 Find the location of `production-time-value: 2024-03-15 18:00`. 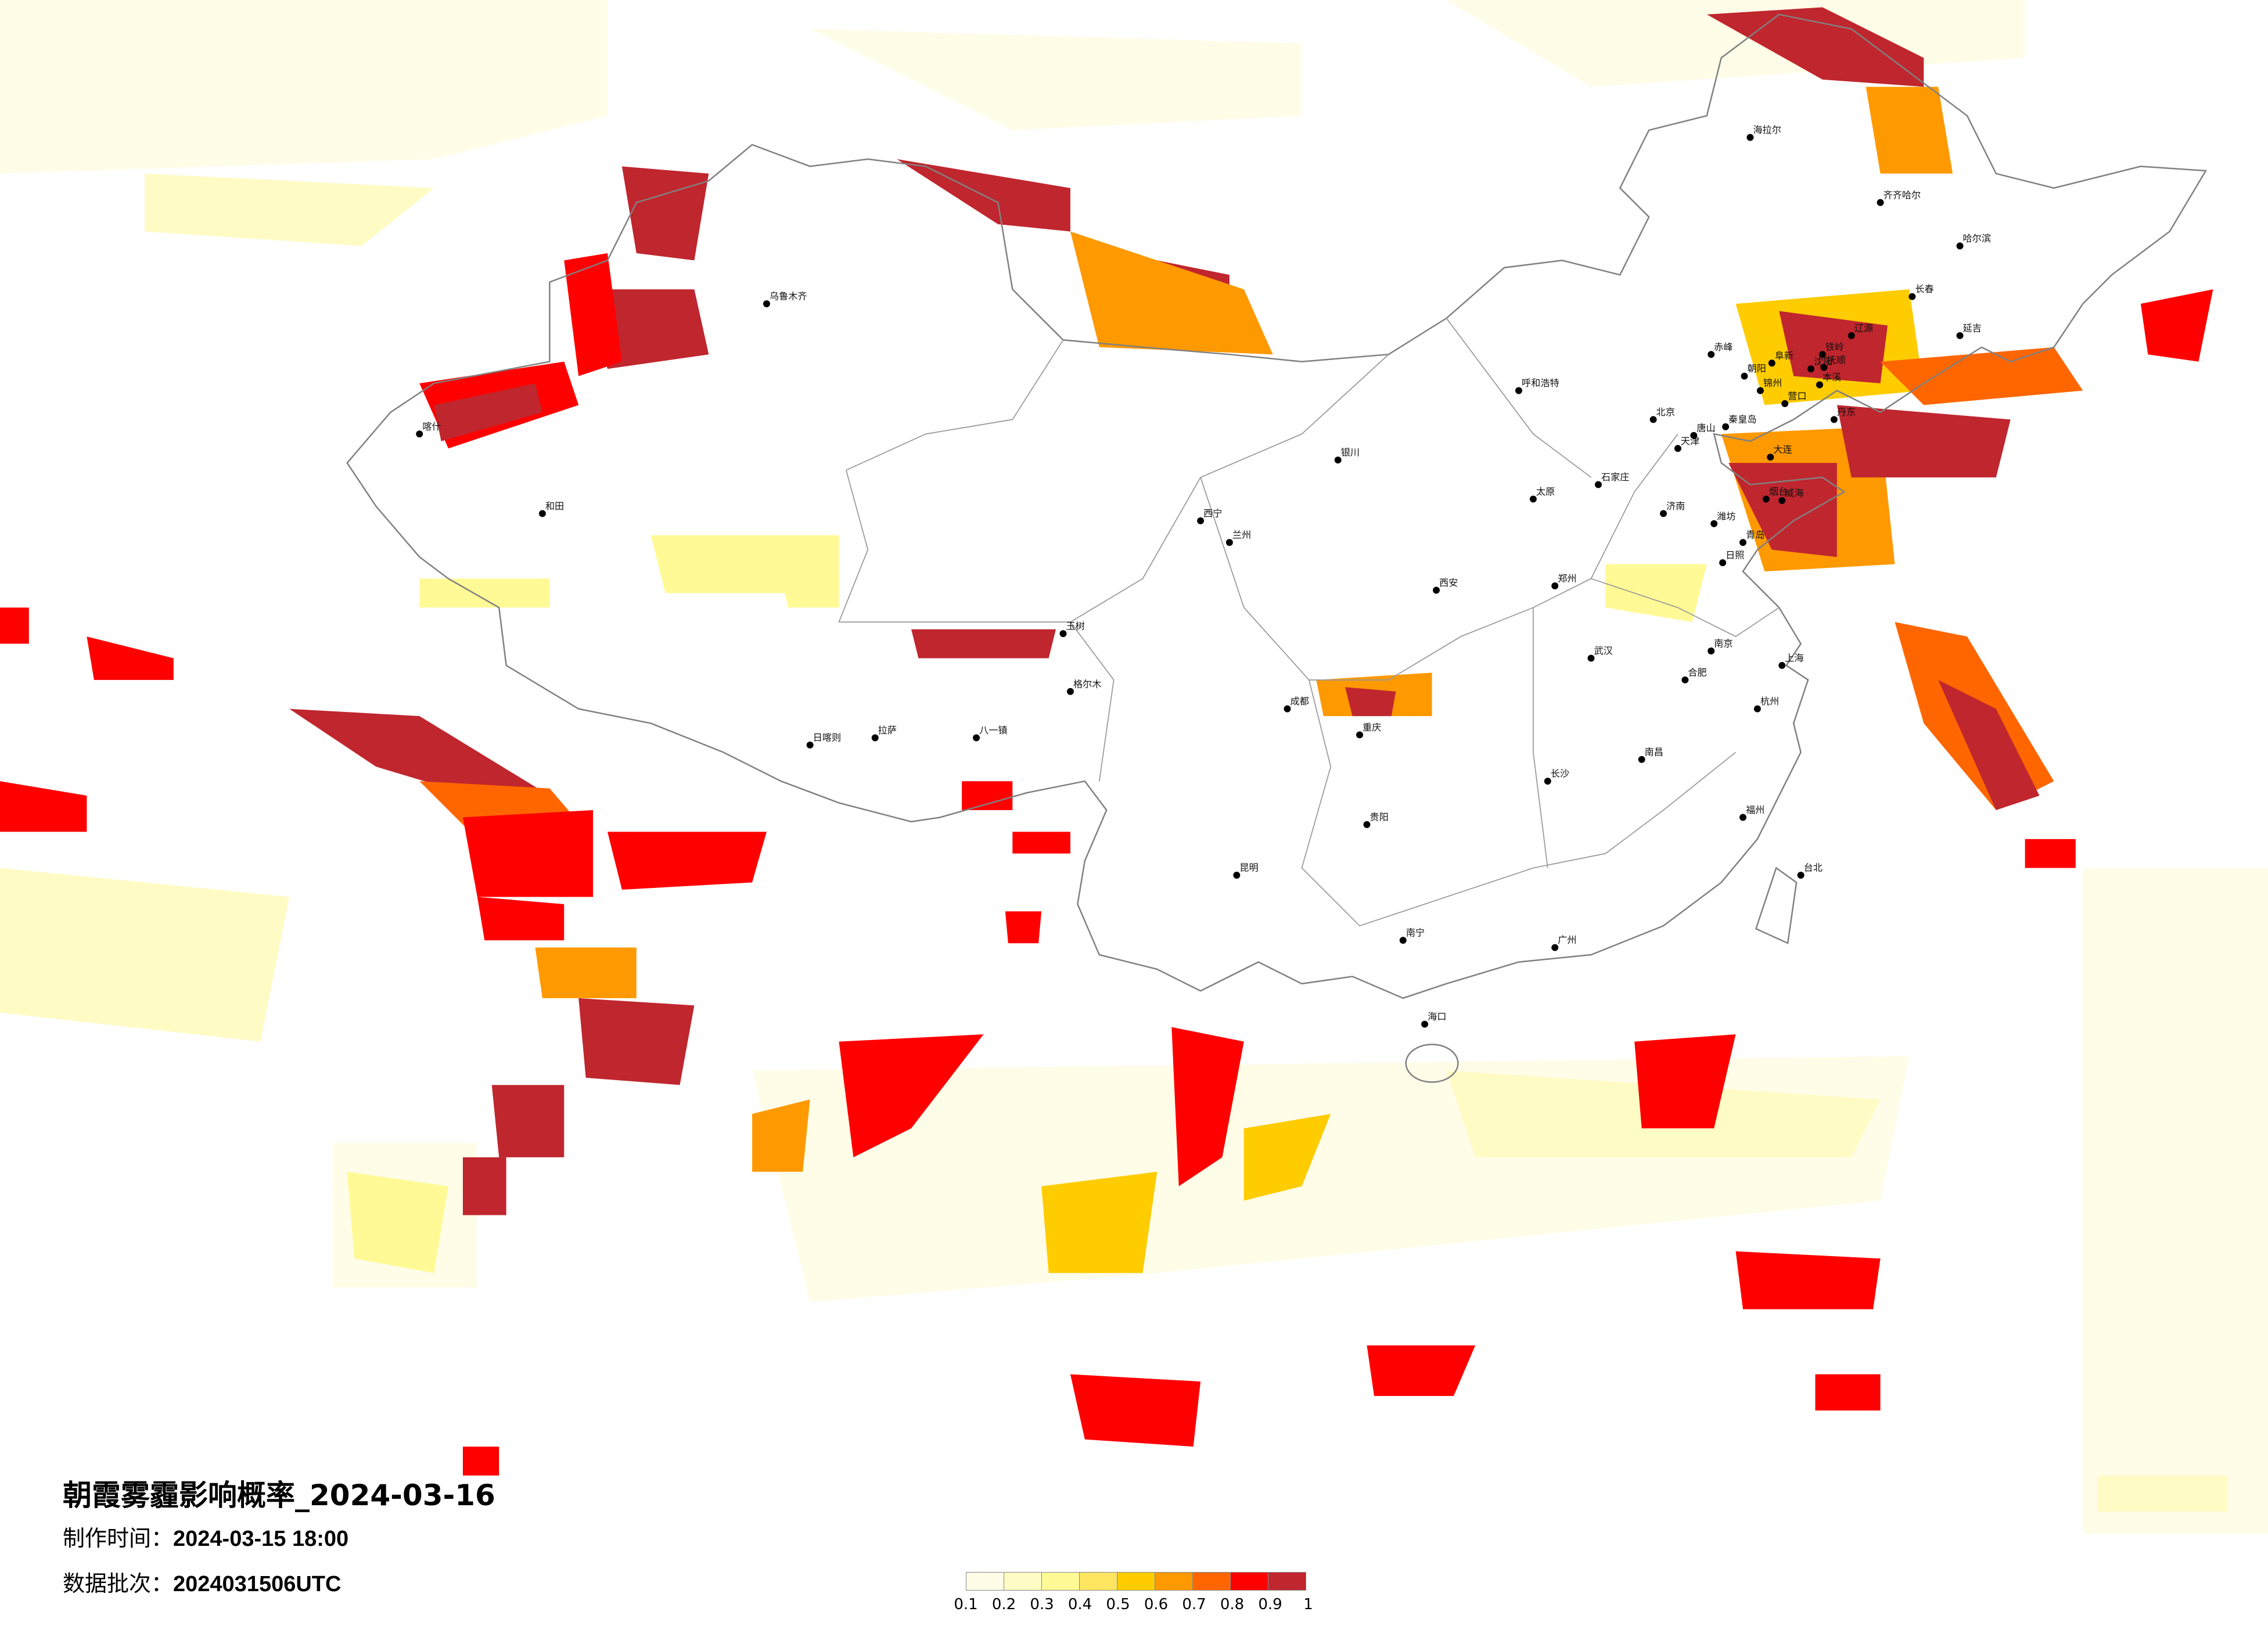

production-time-value: 2024-03-15 18:00 is located at coordinates (261, 1539).